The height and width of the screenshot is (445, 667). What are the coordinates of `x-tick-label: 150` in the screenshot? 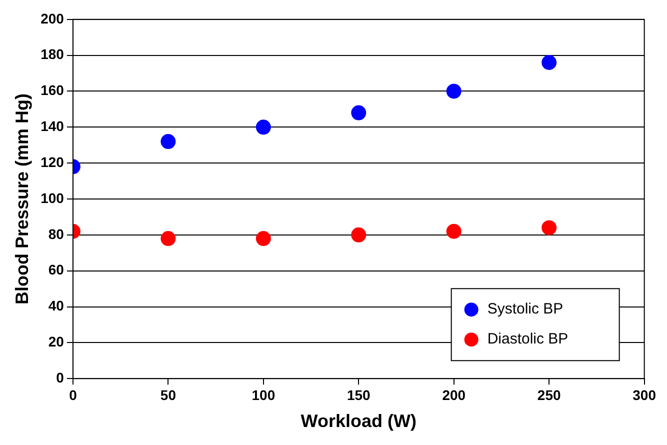 It's located at (358, 394).